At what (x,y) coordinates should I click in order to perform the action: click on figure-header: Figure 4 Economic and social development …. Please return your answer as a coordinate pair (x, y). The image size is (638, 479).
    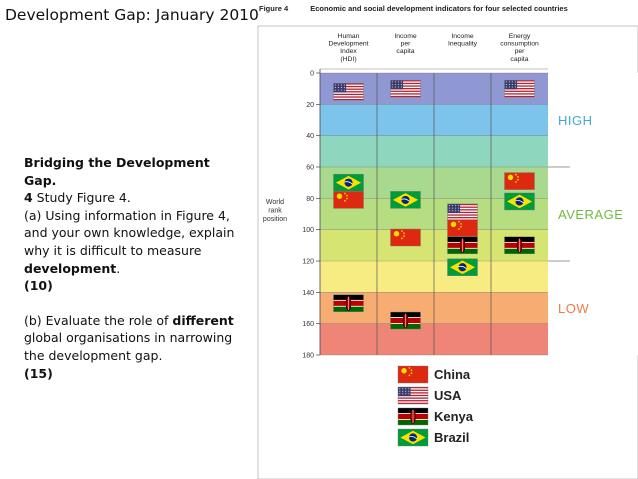
    Looking at the image, I should click on (413, 8).